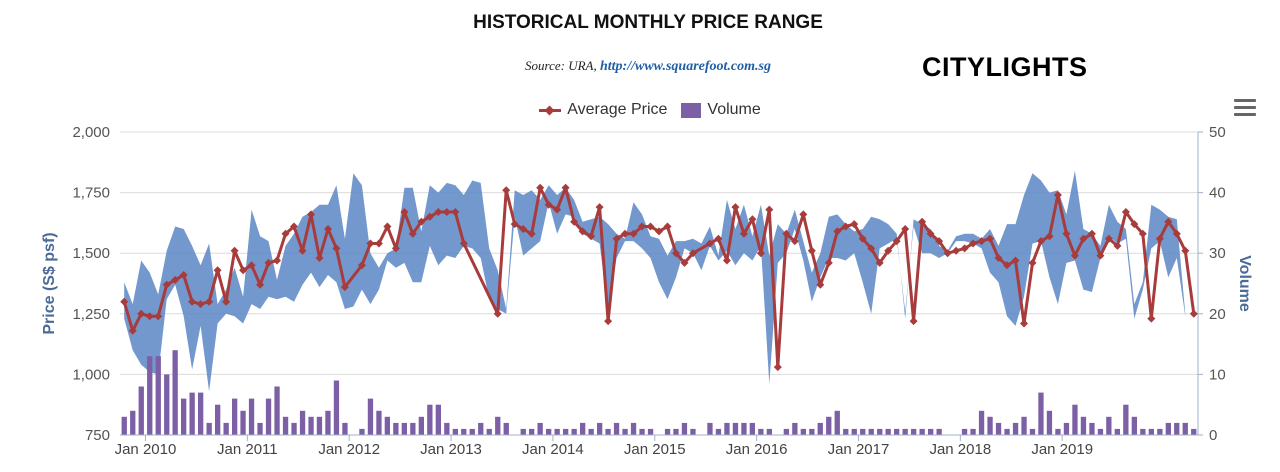 The image size is (1280, 472). I want to click on chart-title: HISTORICAL MONTHLY PRICE RANGE, so click(648, 22).